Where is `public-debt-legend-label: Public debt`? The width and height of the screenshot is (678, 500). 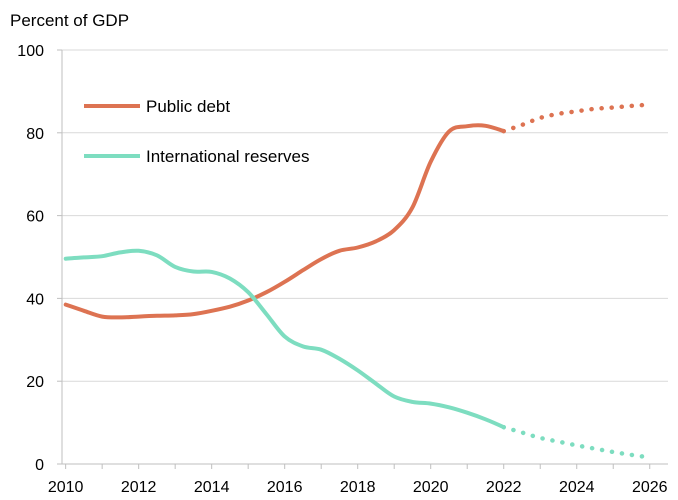
public-debt-legend-label: Public debt is located at coordinates (188, 106).